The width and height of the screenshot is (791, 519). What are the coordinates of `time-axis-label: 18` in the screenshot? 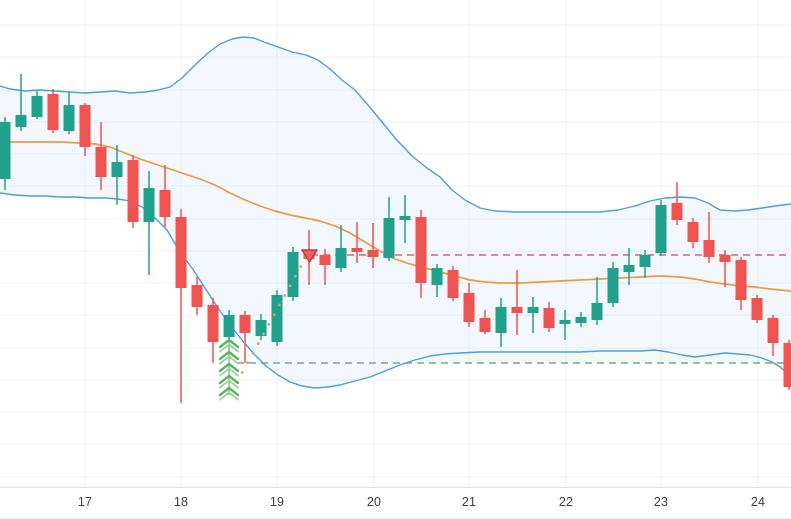 It's located at (181, 502).